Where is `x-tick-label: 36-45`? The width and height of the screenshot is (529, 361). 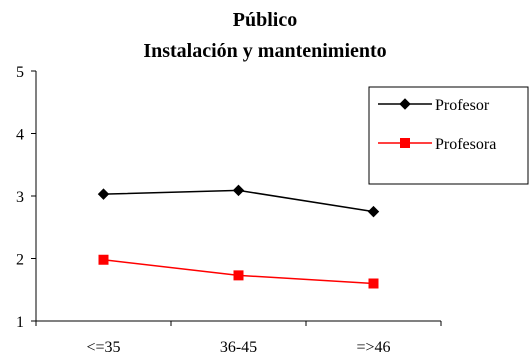
x-tick-label: 36-45 is located at coordinates (238, 347).